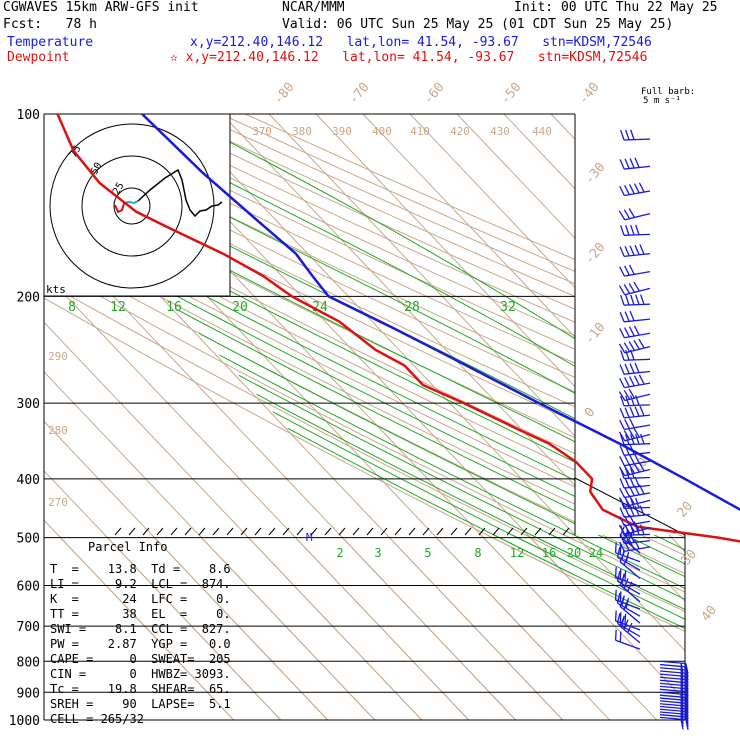 The height and width of the screenshot is (740, 740). What do you see at coordinates (28, 539) in the screenshot?
I see `pressure-tick-label: 500` at bounding box center [28, 539].